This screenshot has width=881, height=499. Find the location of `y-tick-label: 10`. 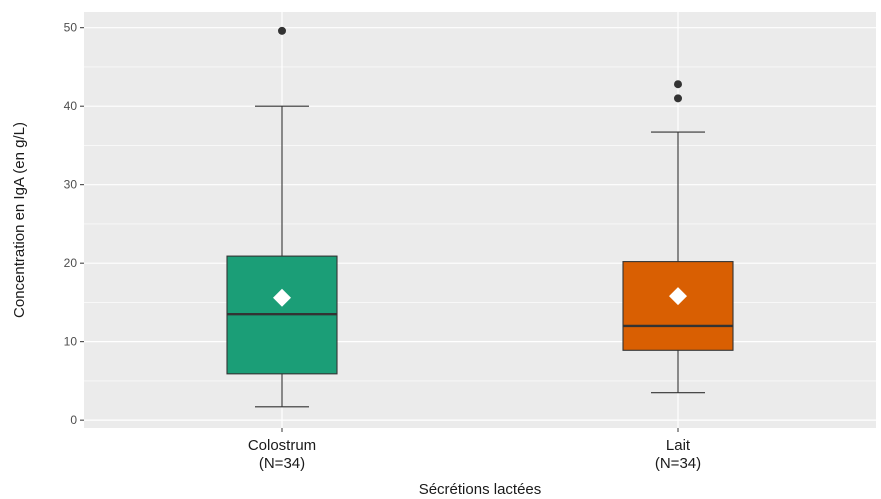

y-tick-label: 10 is located at coordinates (71, 342).